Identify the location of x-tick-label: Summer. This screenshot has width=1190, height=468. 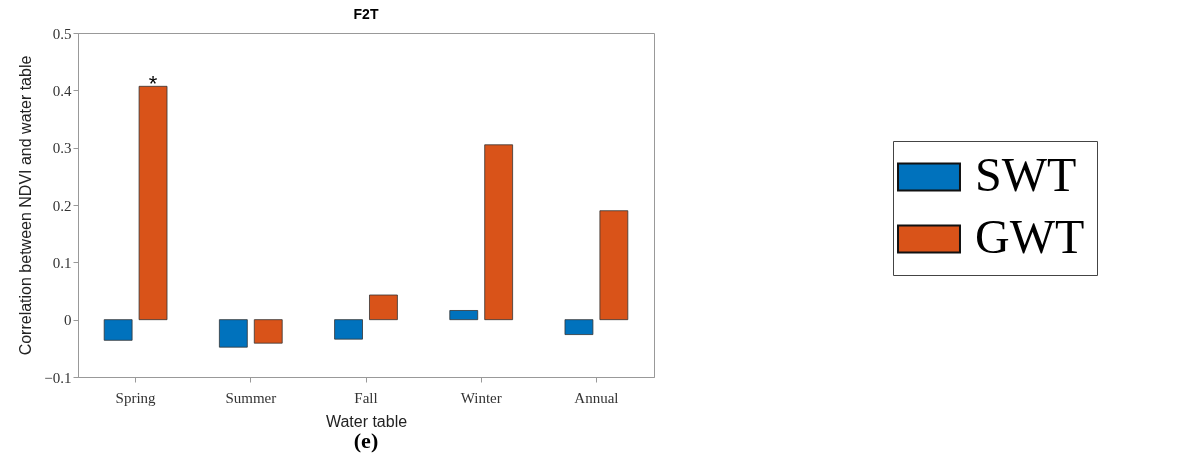
(251, 397).